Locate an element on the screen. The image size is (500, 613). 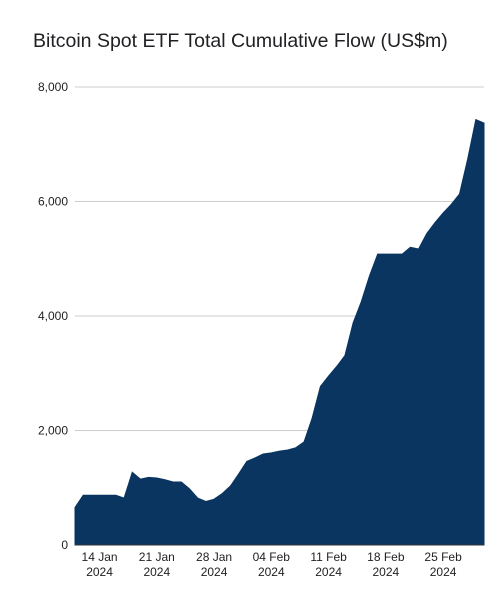
x-tick-label-date: 28 Jan is located at coordinates (214, 557).